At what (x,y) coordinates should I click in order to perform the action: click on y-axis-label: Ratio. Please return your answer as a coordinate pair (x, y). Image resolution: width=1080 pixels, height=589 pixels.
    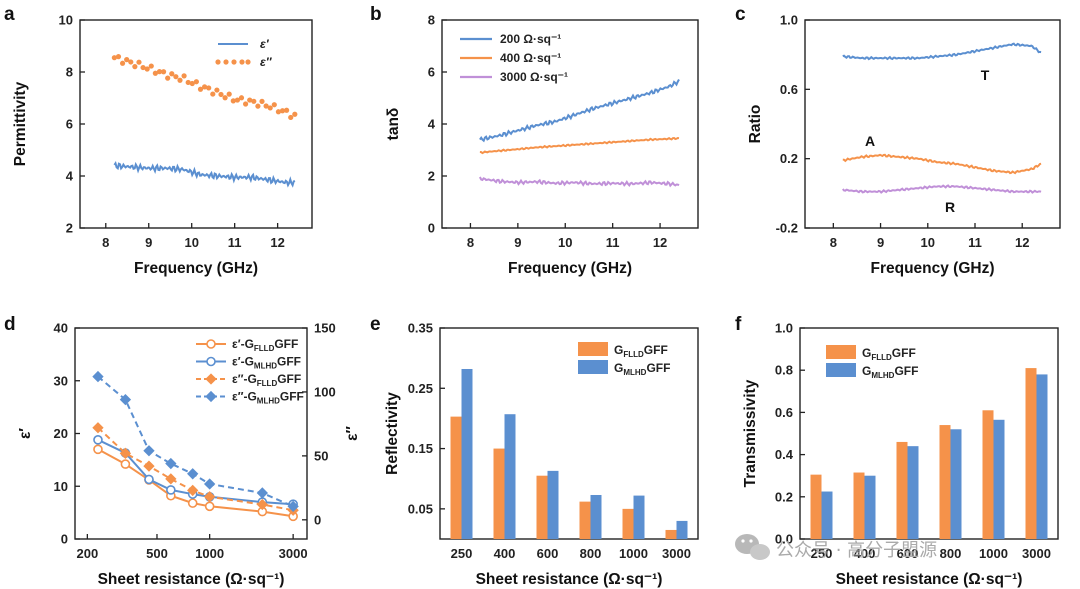
    Looking at the image, I should click on (755, 124).